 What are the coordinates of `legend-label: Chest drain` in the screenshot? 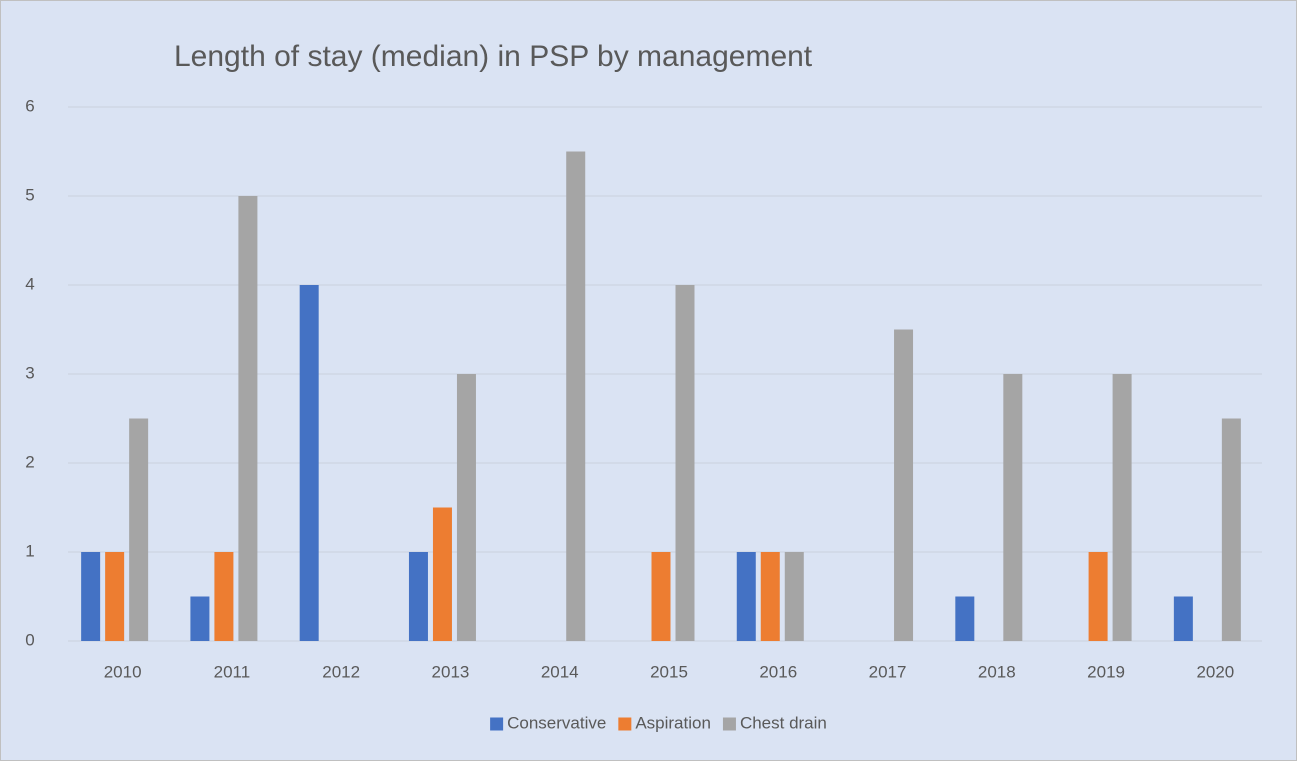 It's located at (783, 722).